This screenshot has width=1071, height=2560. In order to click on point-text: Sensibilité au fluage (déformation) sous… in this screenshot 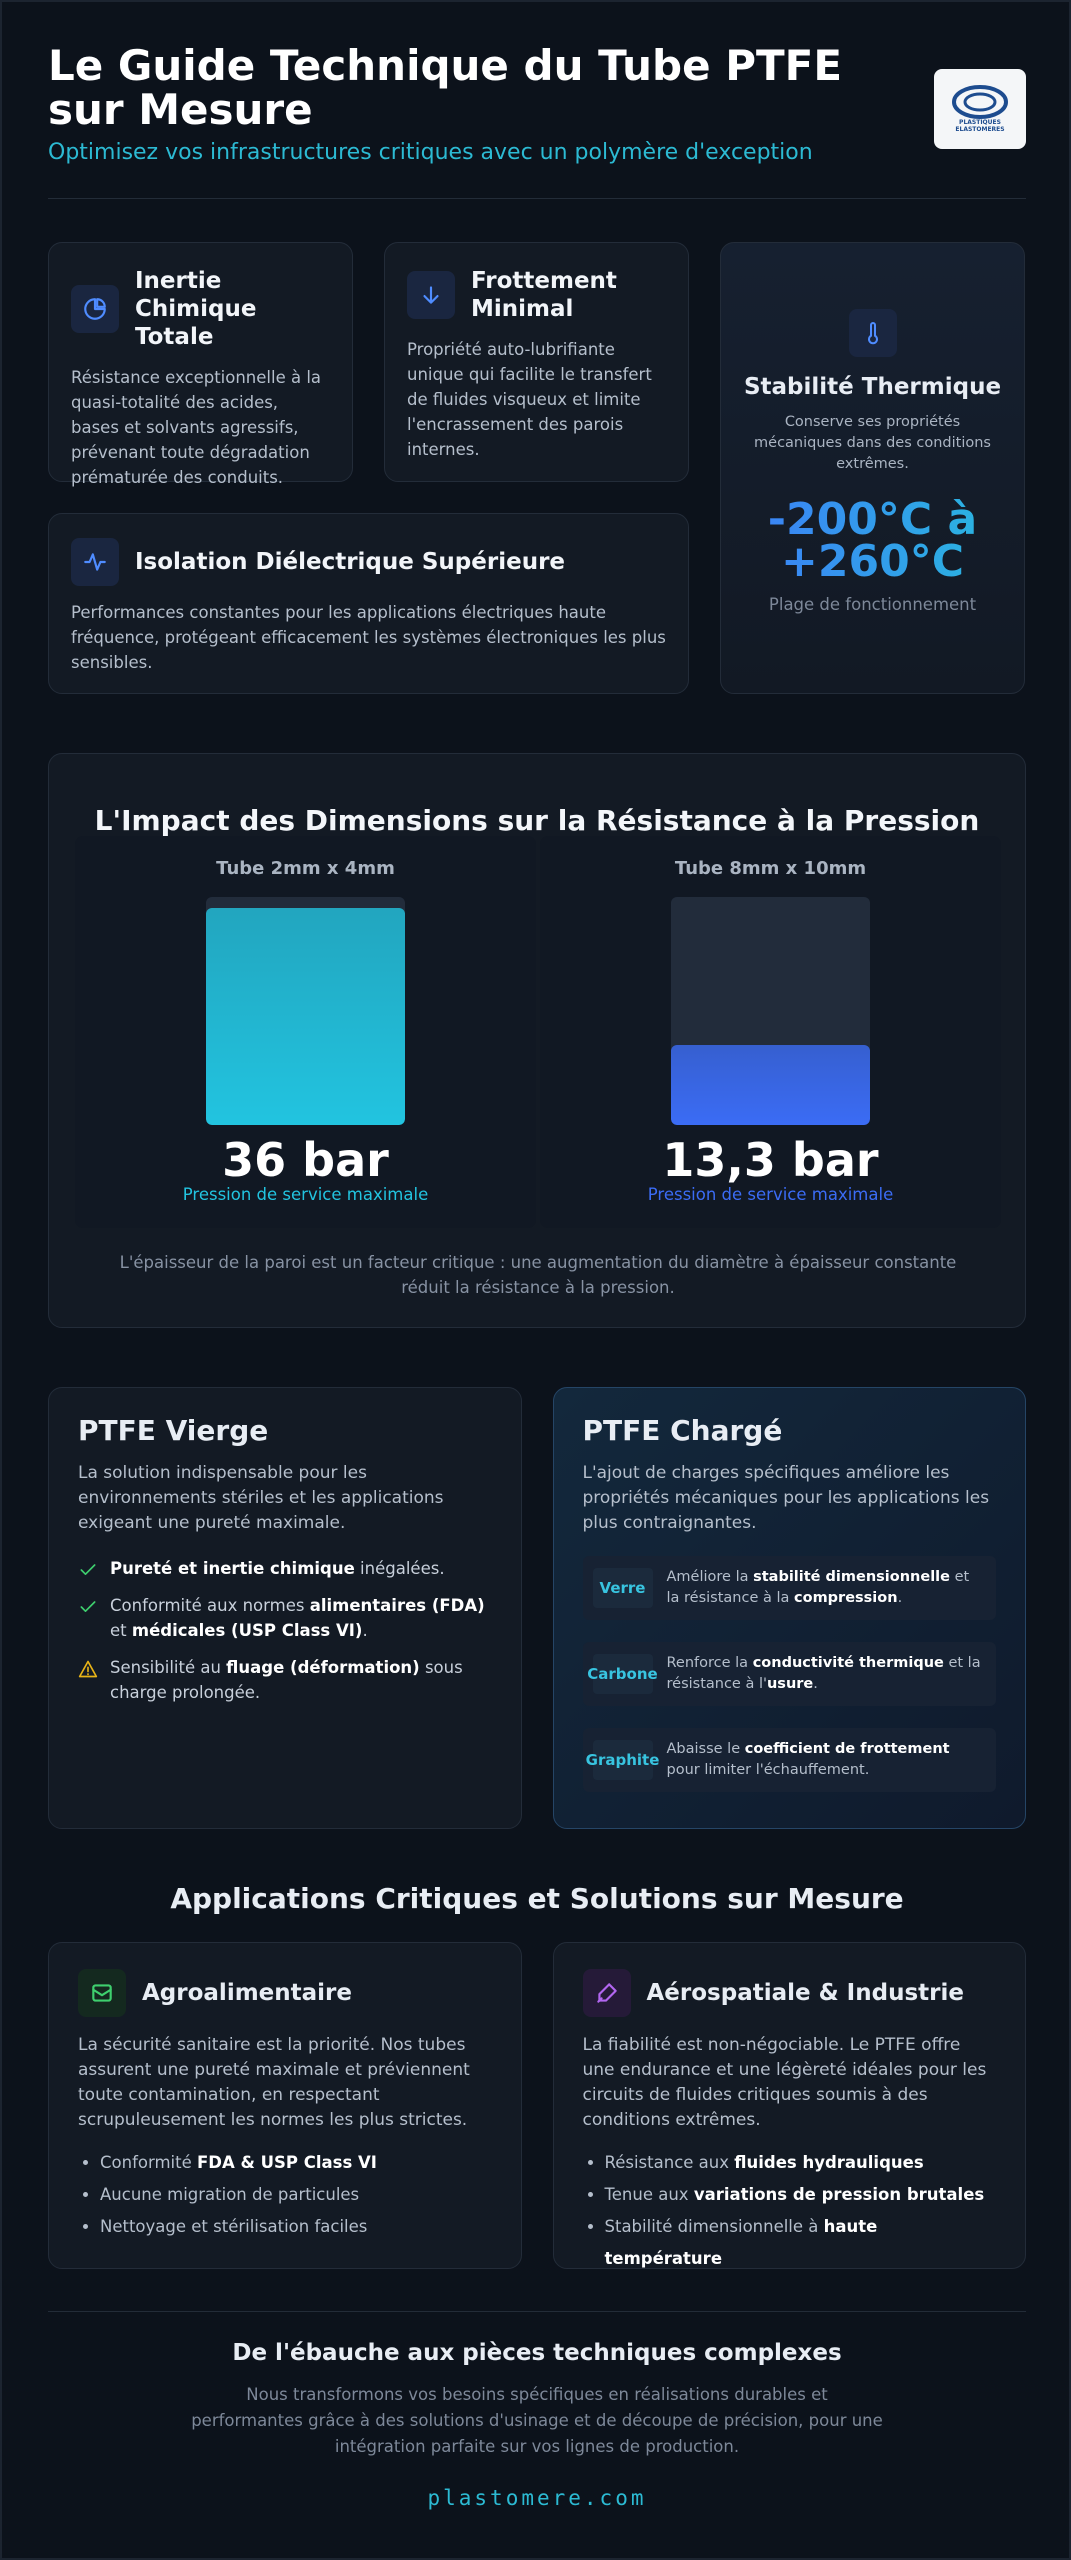, I will do `click(301, 1680)`.